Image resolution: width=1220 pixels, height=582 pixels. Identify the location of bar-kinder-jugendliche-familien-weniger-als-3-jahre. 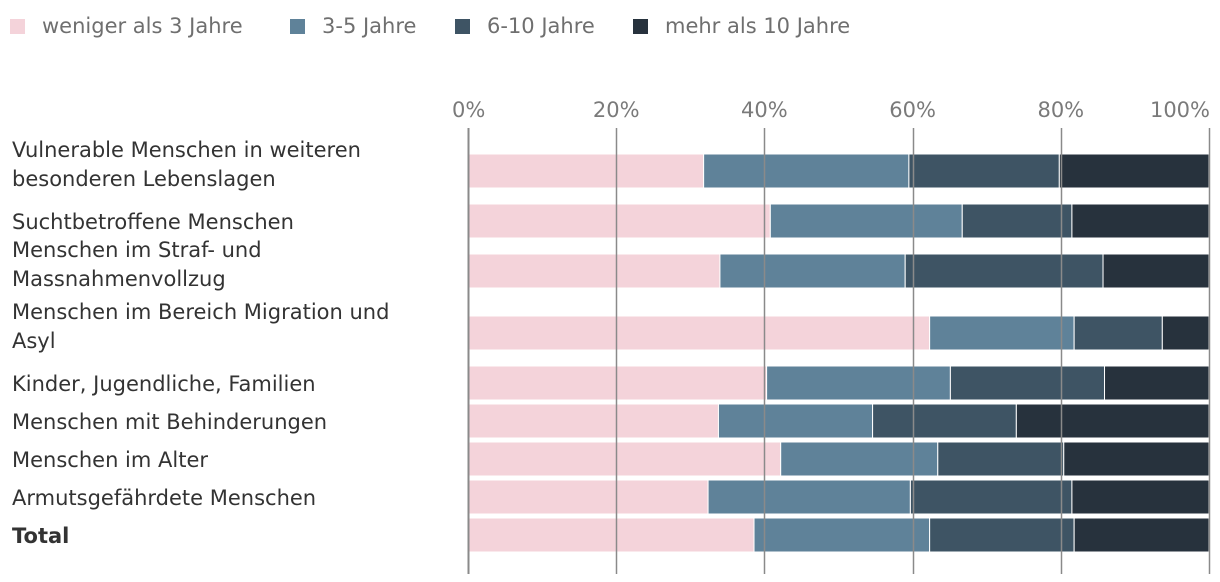
(617, 383).